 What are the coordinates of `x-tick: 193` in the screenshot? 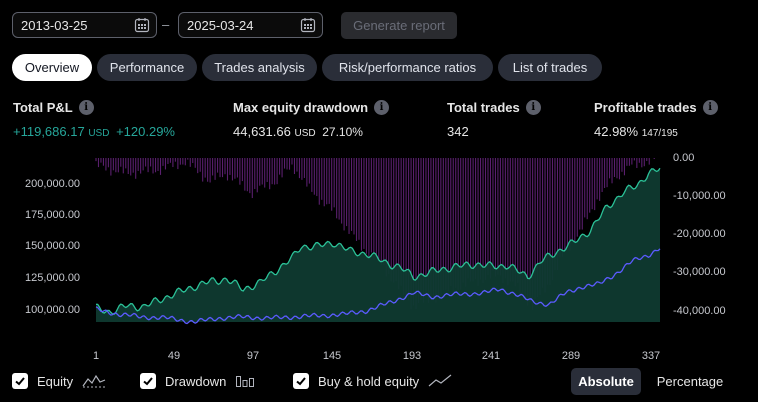 It's located at (412, 356).